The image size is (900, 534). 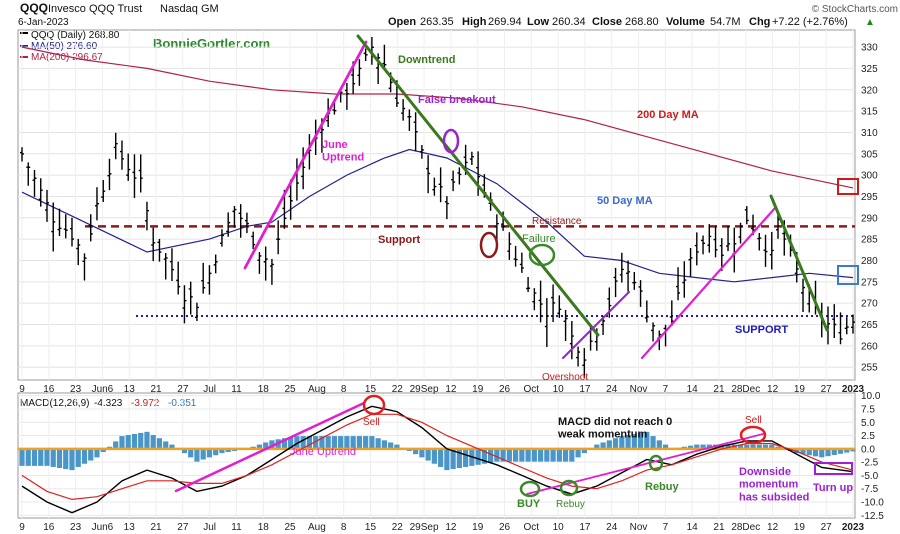 I want to click on macd-legend-label: MACD(12,26,9), so click(x=54, y=403).